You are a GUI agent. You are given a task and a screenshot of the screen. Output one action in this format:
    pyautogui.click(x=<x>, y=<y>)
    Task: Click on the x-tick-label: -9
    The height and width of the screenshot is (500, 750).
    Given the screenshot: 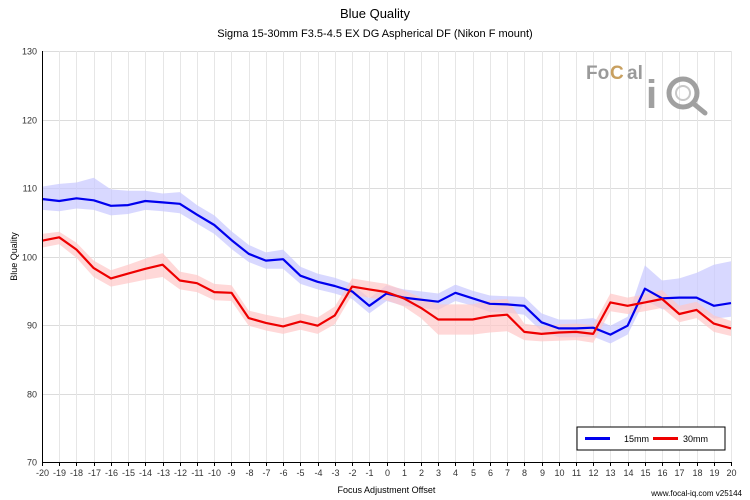 What is the action you would take?
    pyautogui.click(x=231, y=473)
    